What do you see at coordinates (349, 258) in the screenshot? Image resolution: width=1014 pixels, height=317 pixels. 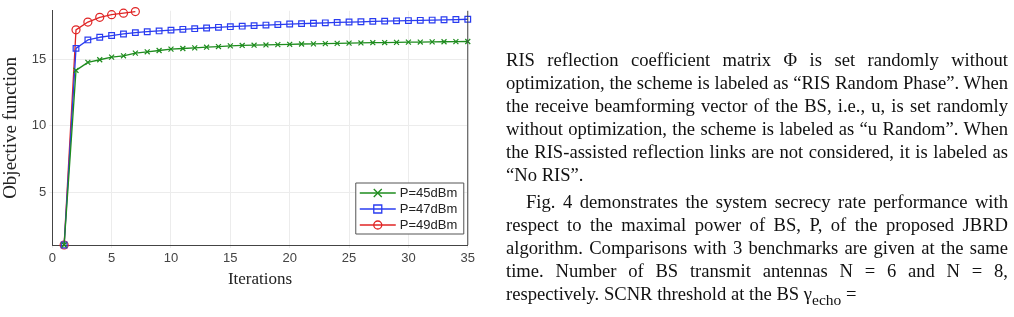 I see `x-tick-label: 25` at bounding box center [349, 258].